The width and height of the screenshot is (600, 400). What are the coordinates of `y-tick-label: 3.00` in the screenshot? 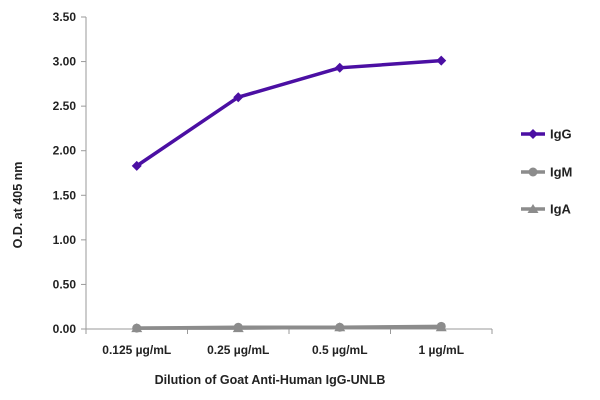 It's located at (65, 62).